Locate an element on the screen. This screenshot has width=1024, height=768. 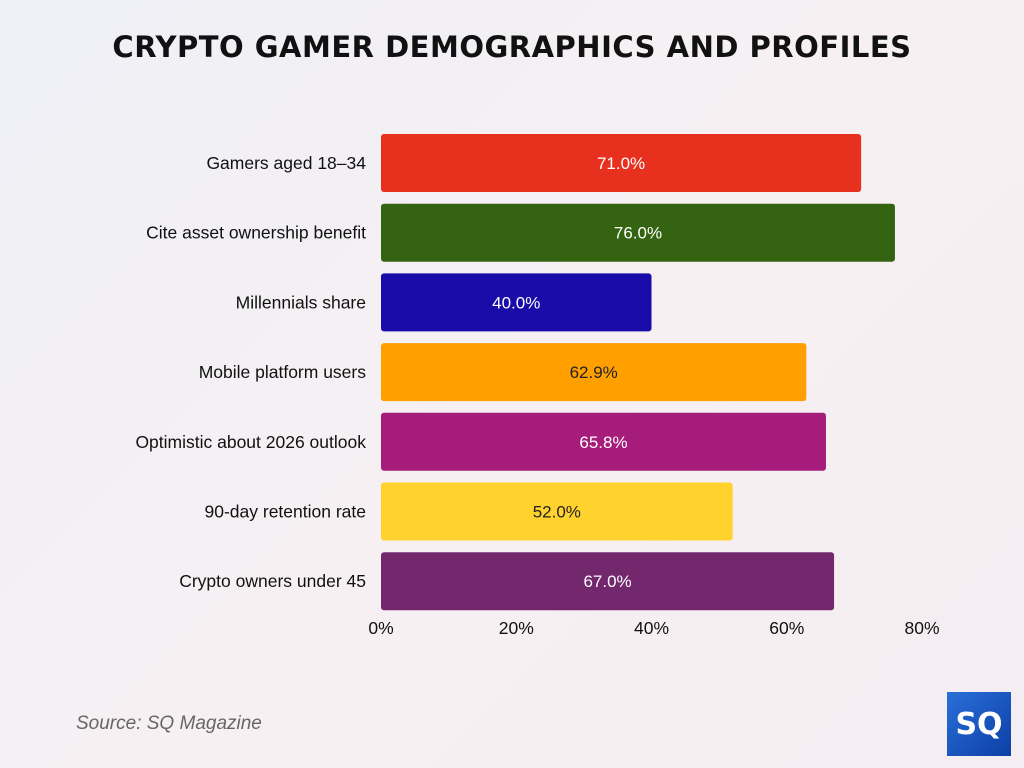
category-label: Gamers aged 18–34 is located at coordinates (286, 163).